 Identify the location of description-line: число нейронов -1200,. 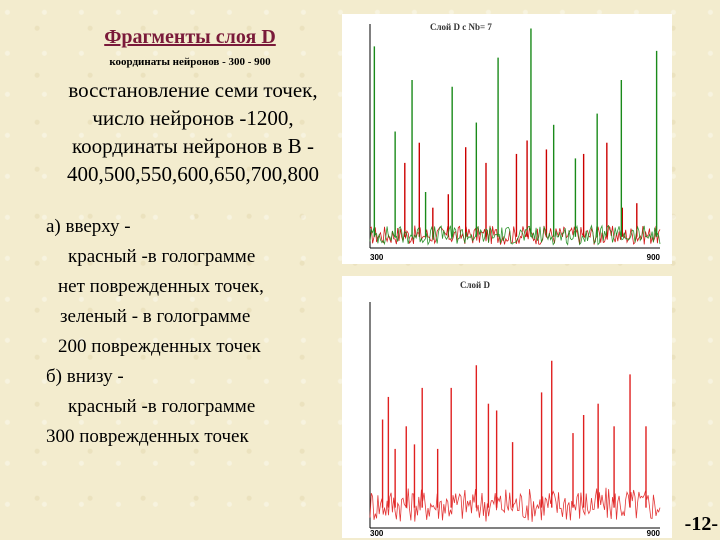
(193, 118).